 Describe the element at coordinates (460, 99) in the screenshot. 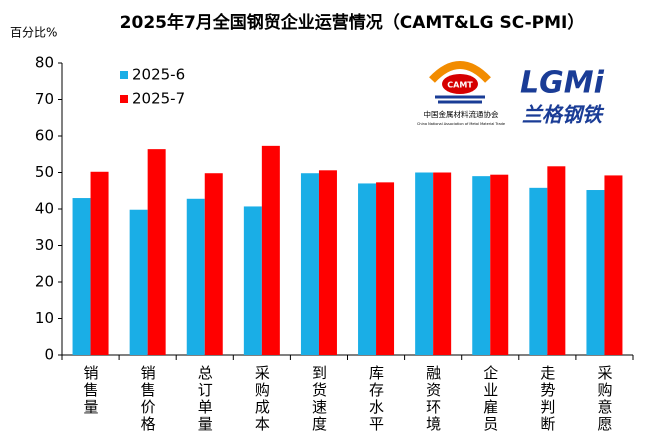

I see `logo-waves` at that location.